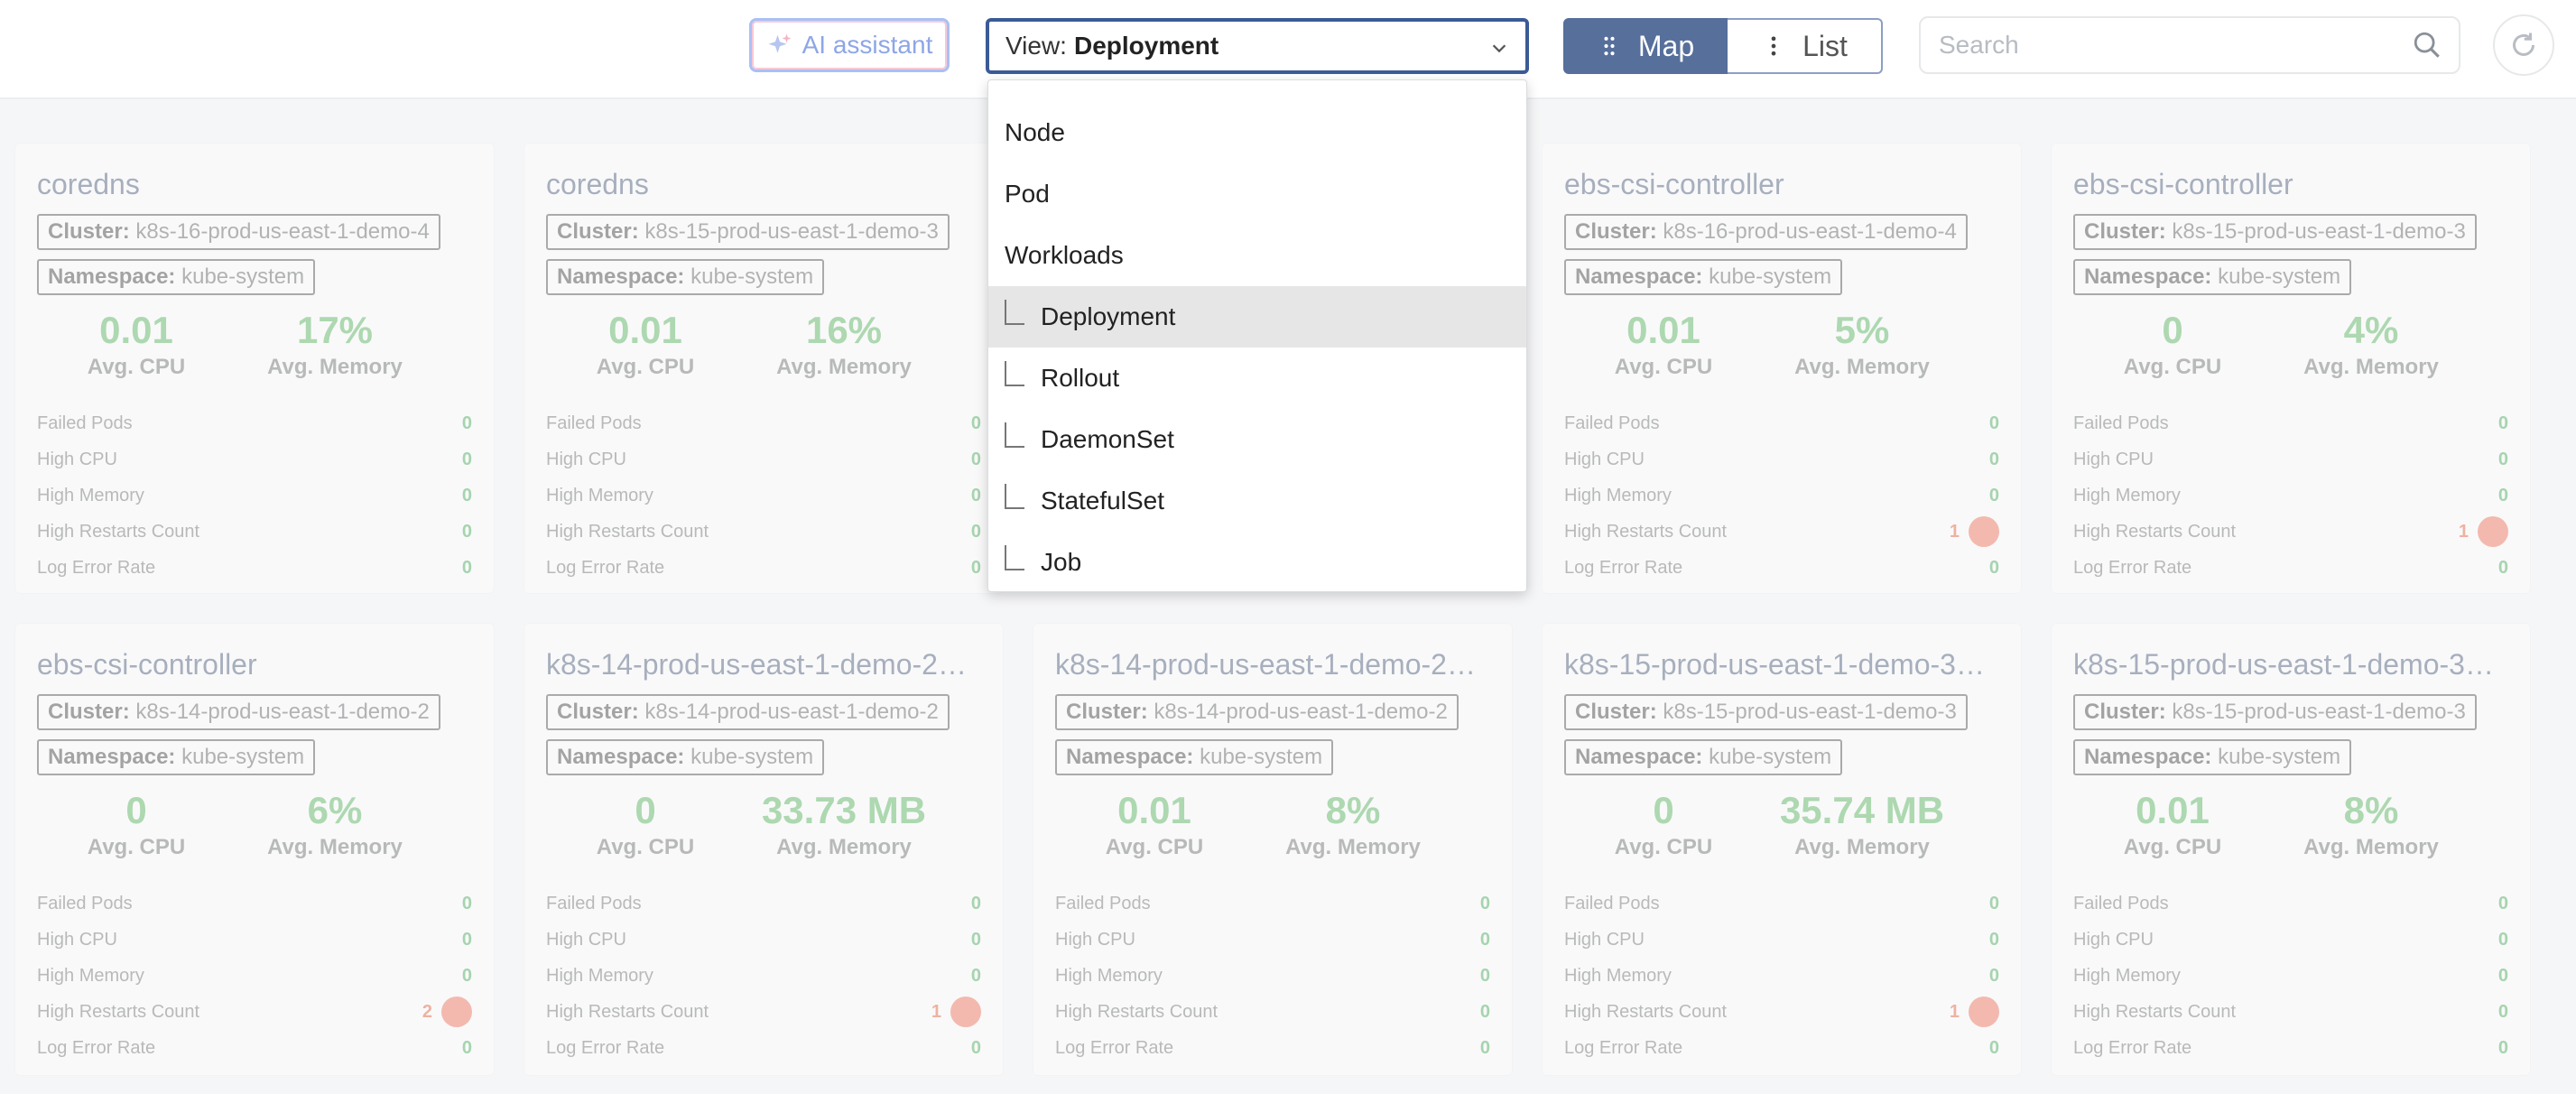  Describe the element at coordinates (2155, 531) in the screenshot. I see `stat-label: High Restarts Count` at that location.